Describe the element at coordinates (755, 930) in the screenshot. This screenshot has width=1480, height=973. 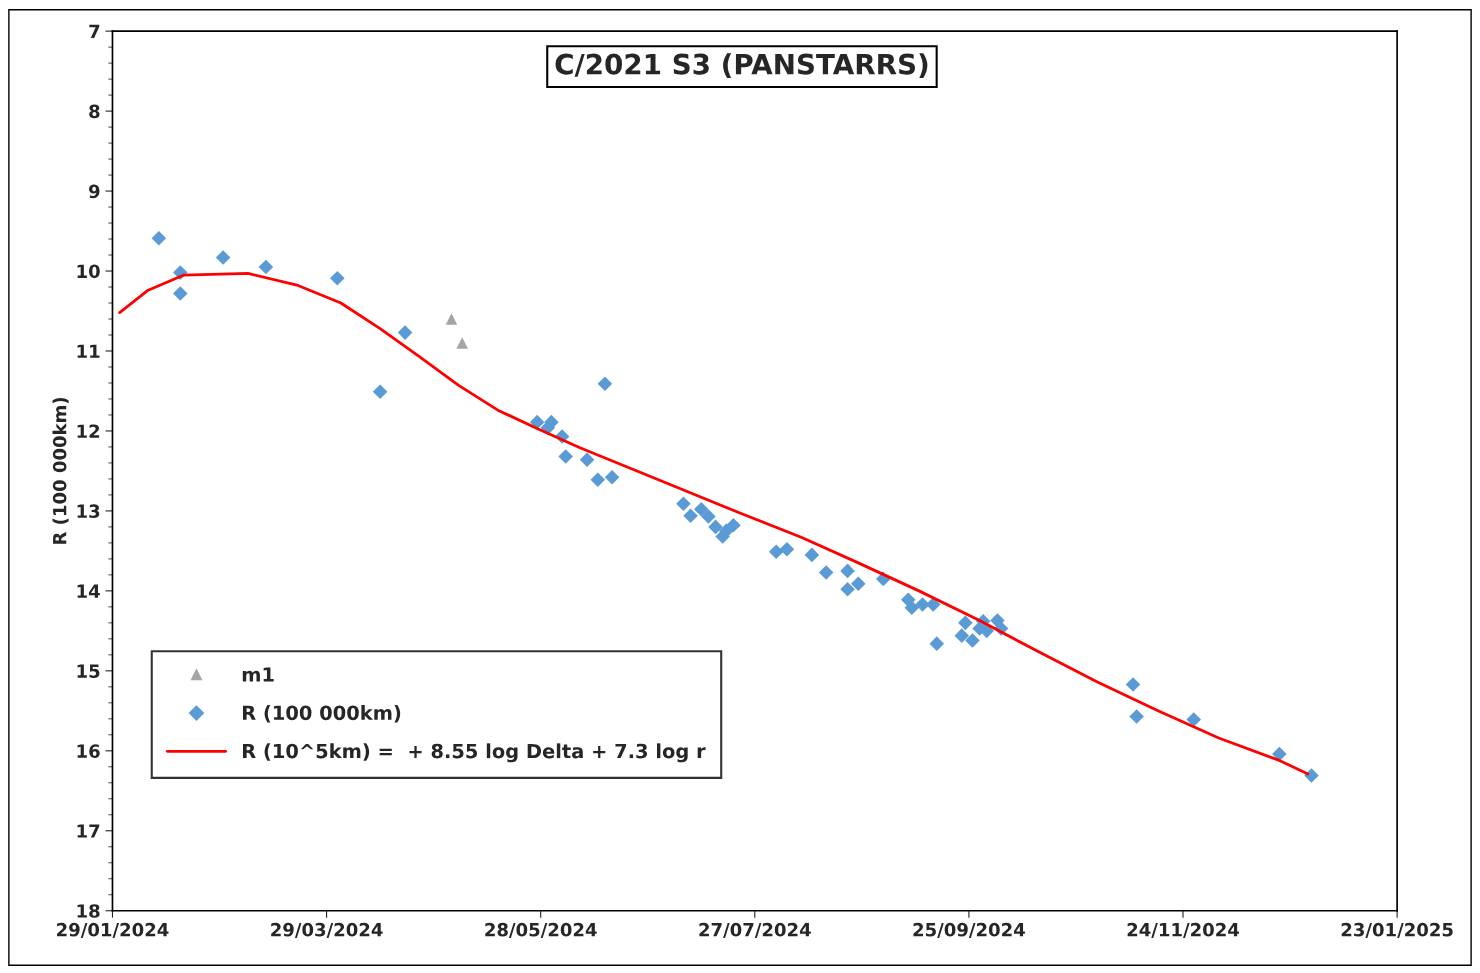
I see `x-tick-label: 27/07/2024` at that location.